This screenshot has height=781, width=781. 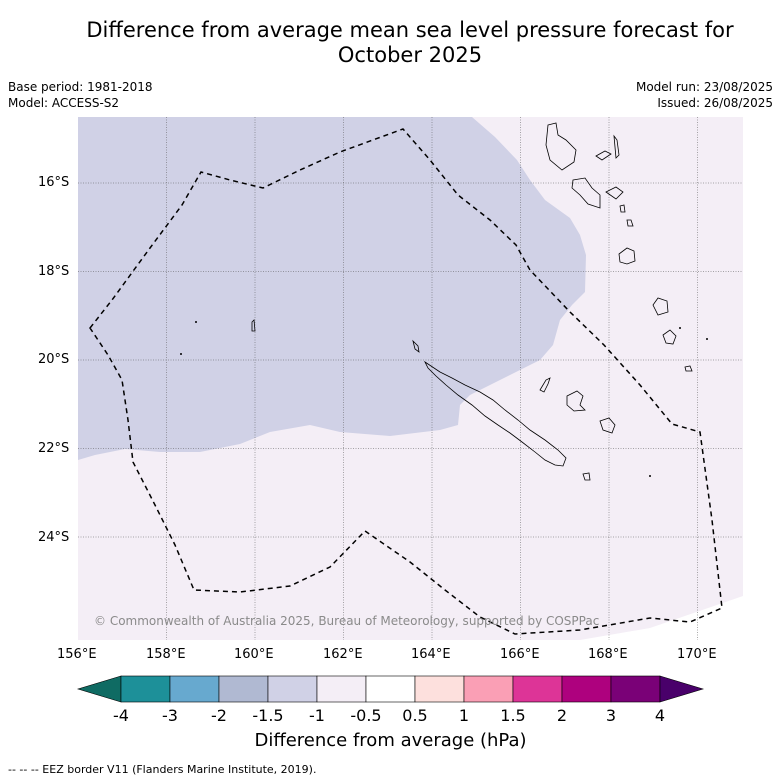 What do you see at coordinates (616, 146) in the screenshot?
I see `maewo-pentecost` at bounding box center [616, 146].